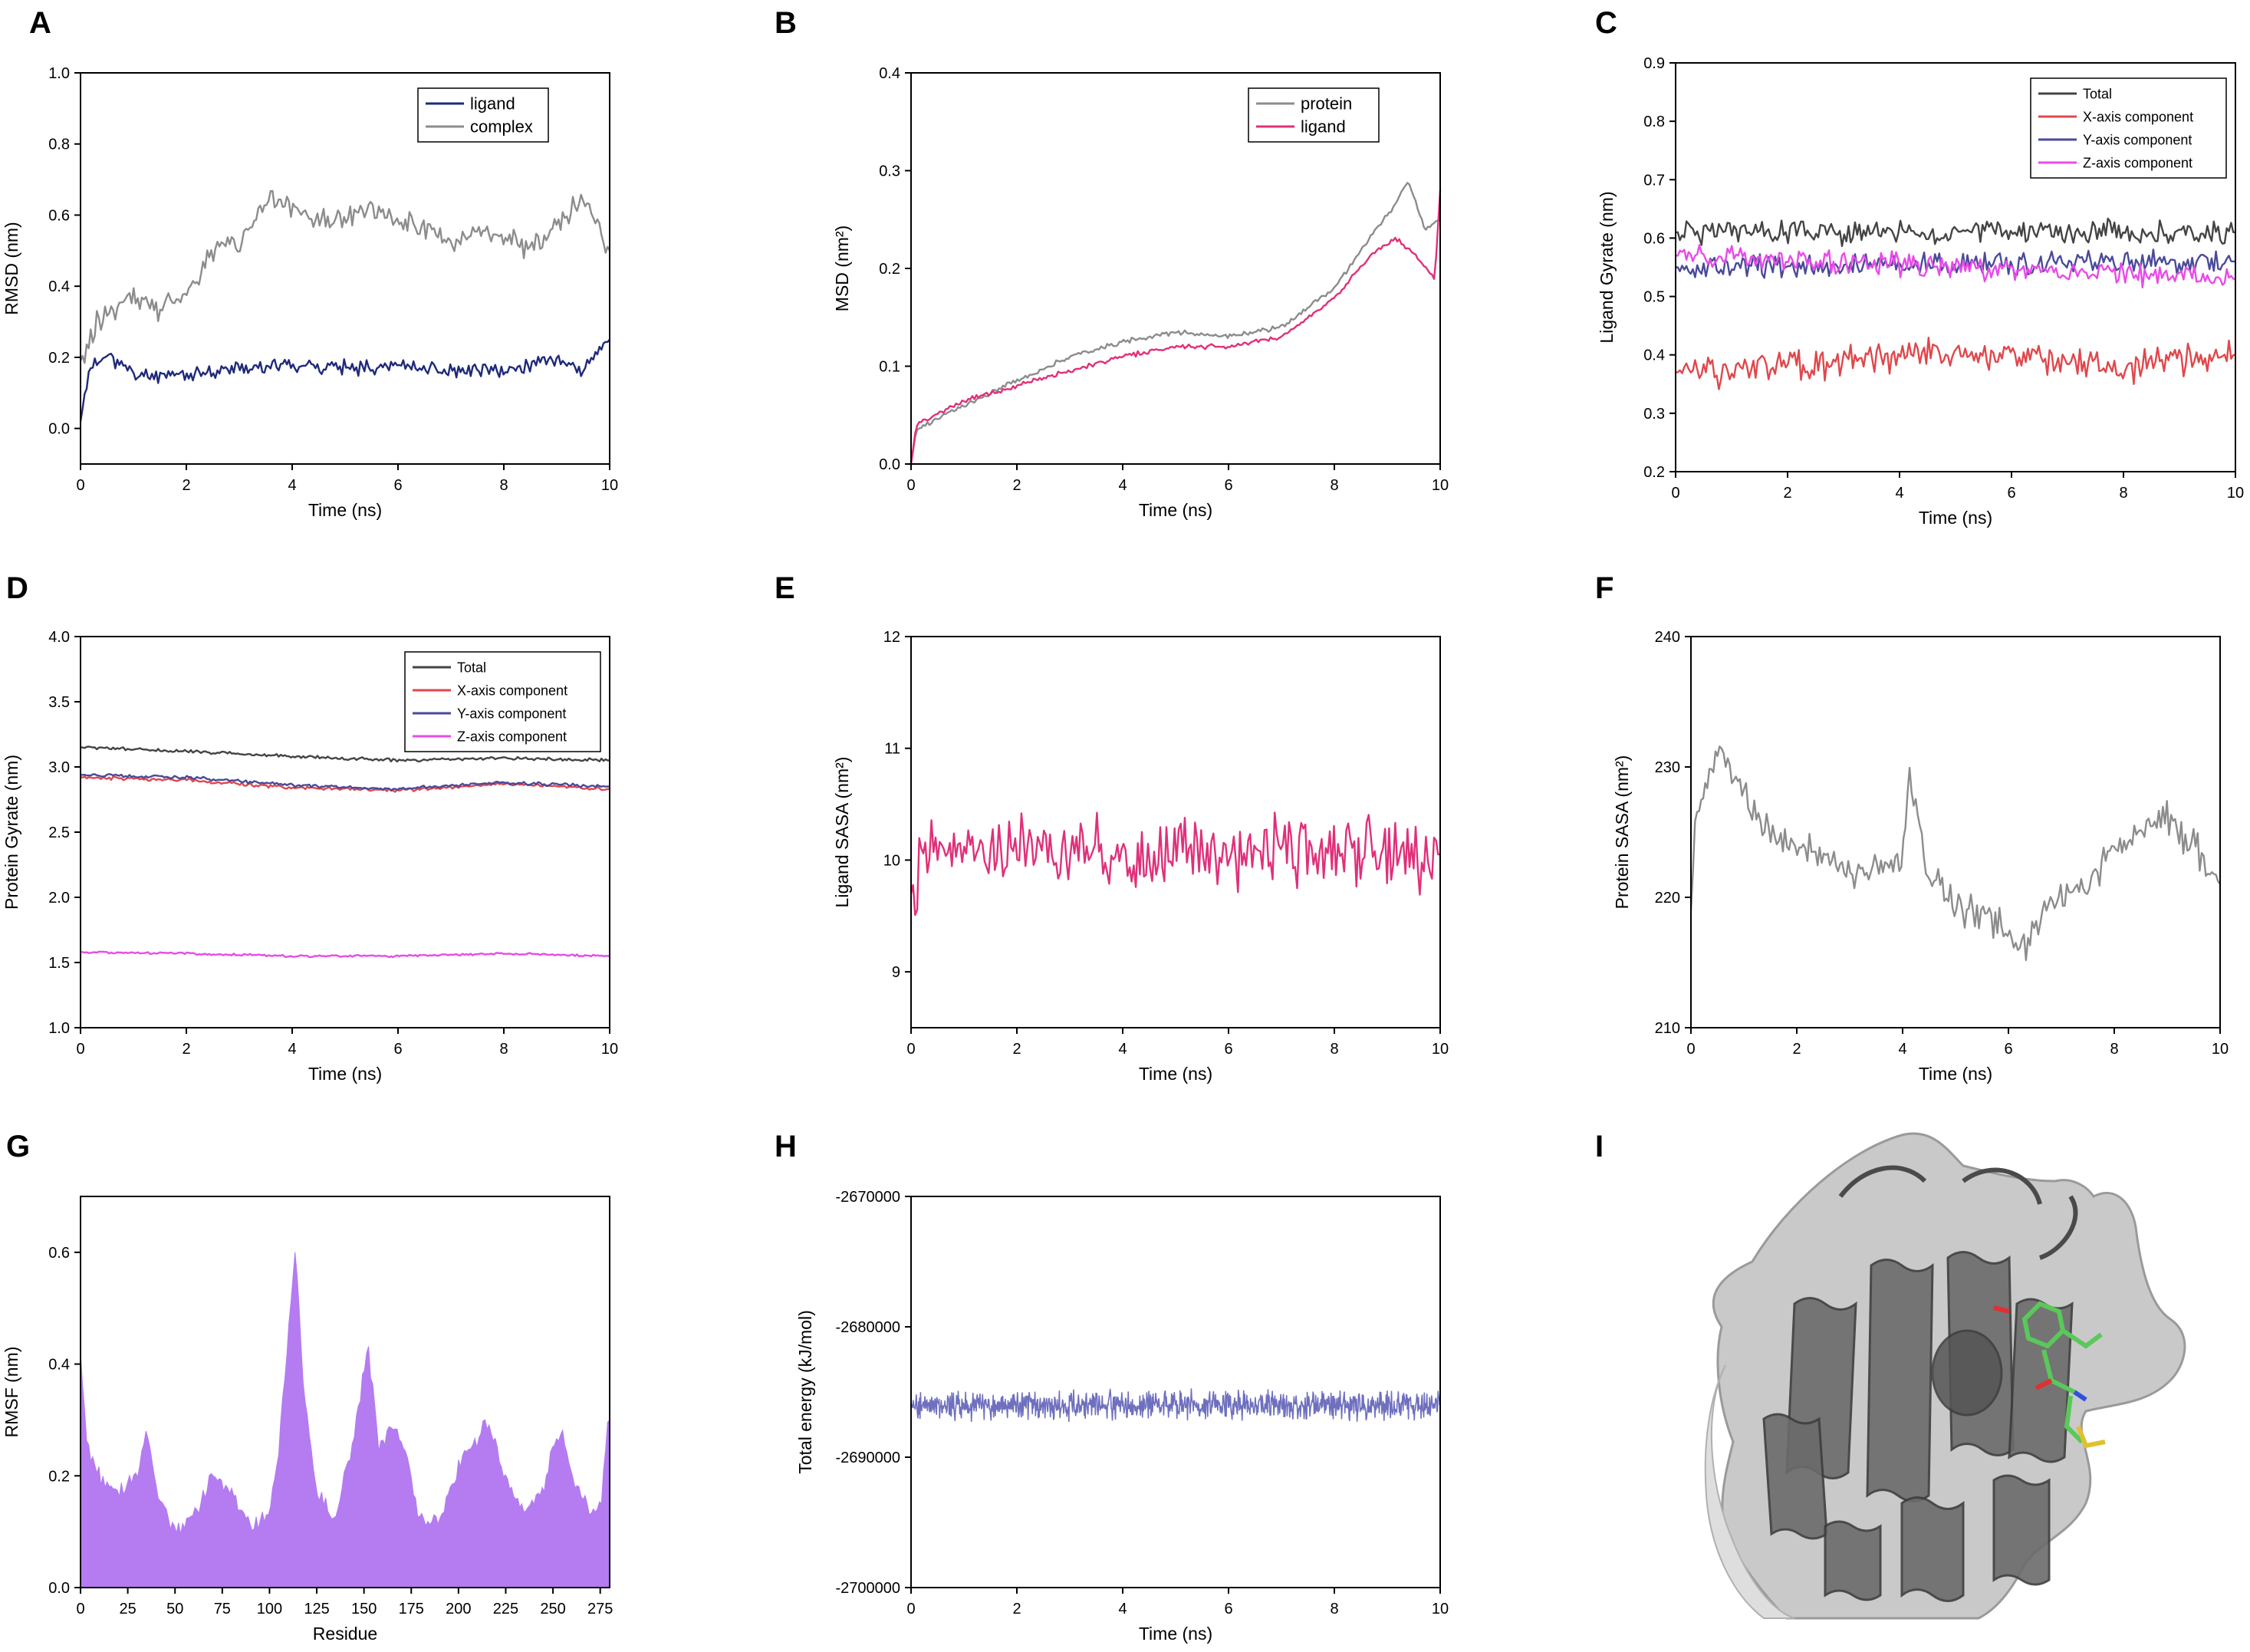 The image size is (2250, 1652). I want to click on legend-label: protein, so click(1326, 104).